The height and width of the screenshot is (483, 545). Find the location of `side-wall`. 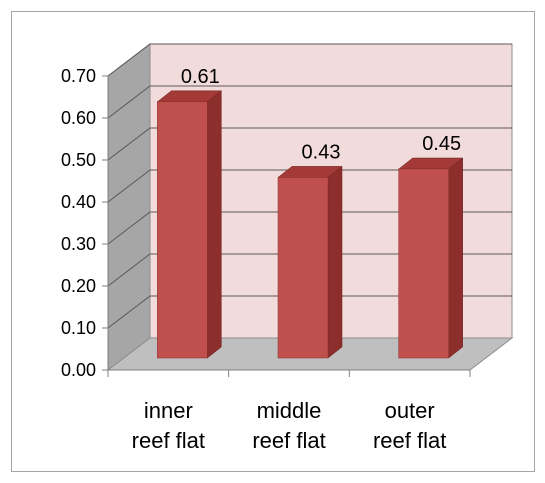

side-wall is located at coordinates (129, 207).